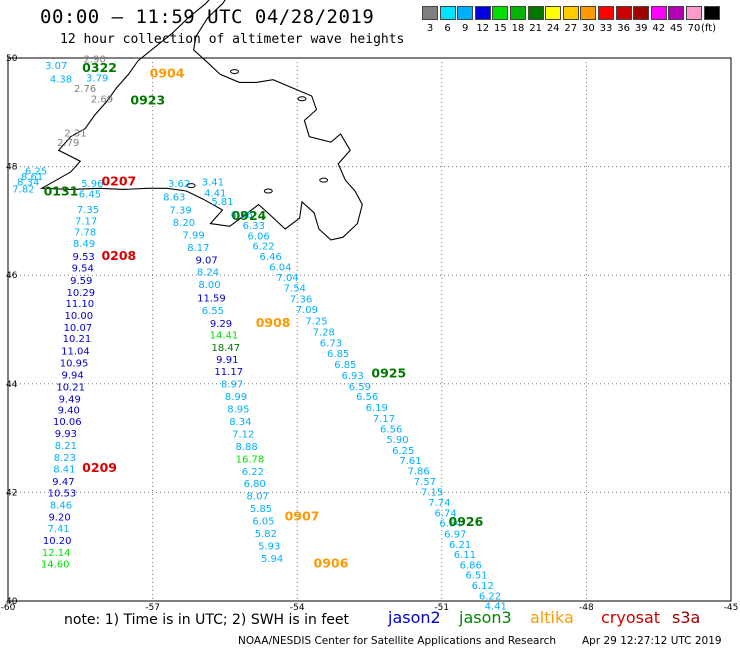 This screenshot has height=650, width=740. Describe the element at coordinates (222, 202) in the screenshot. I see `wave-height-label: 5.81` at that location.